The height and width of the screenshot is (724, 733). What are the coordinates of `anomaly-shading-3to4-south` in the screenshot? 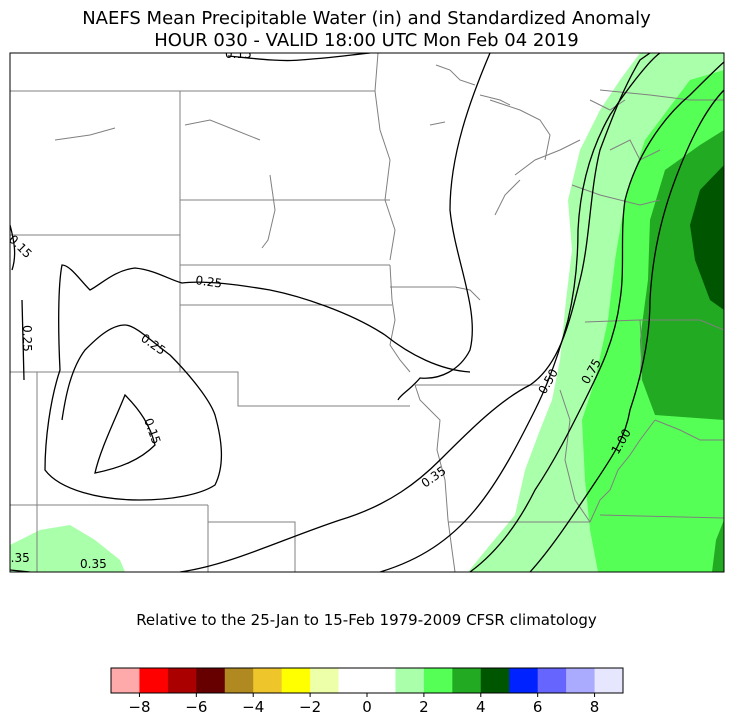 It's located at (718, 546).